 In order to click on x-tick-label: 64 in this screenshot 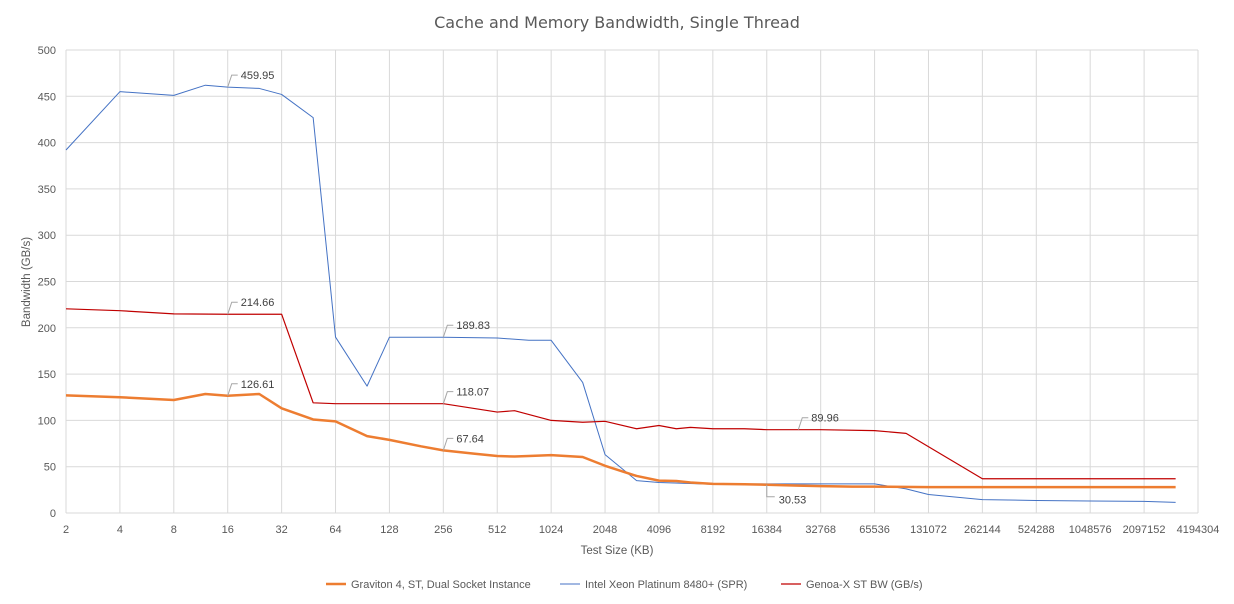, I will do `click(335, 530)`.